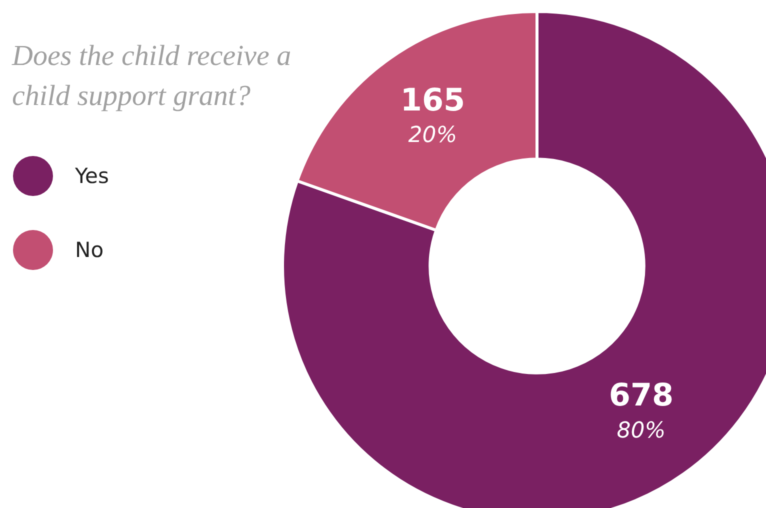 This screenshot has height=508, width=766. Describe the element at coordinates (433, 115) in the screenshot. I see `data-label: 165 20%` at that location.